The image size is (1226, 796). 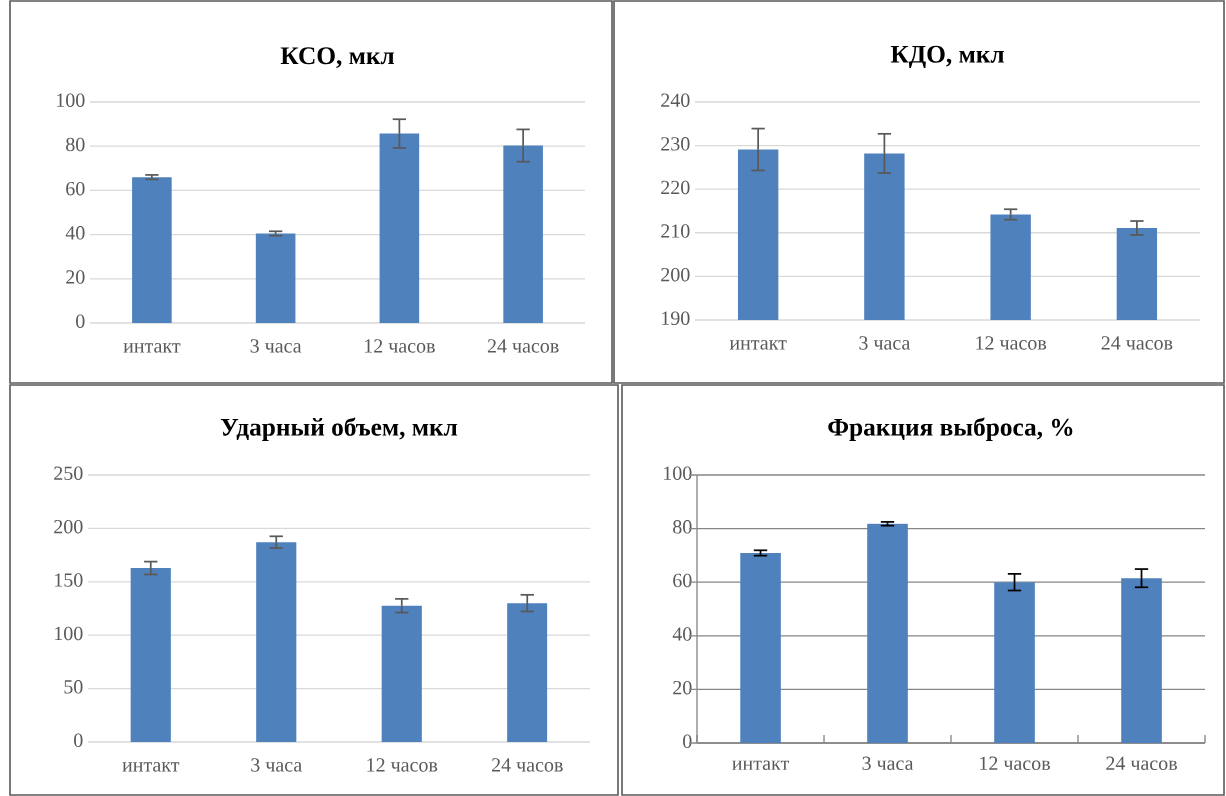 What do you see at coordinates (339, 429) in the screenshot?
I see `chart-title: Ударный объем, мкл` at bounding box center [339, 429].